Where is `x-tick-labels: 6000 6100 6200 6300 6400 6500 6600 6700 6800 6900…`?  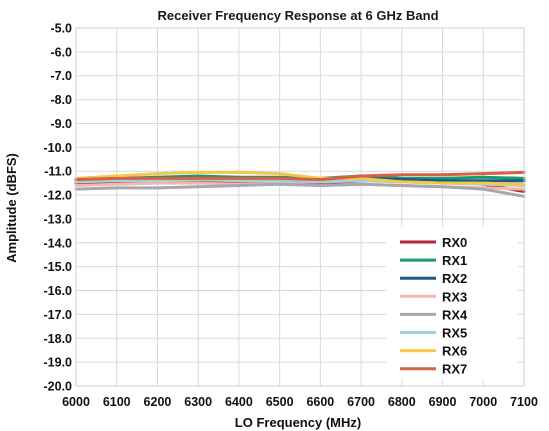 x-tick-labels: 6000 6100 6200 6300 6400 6500 6600 6700 6800 6900… is located at coordinates (300, 402).